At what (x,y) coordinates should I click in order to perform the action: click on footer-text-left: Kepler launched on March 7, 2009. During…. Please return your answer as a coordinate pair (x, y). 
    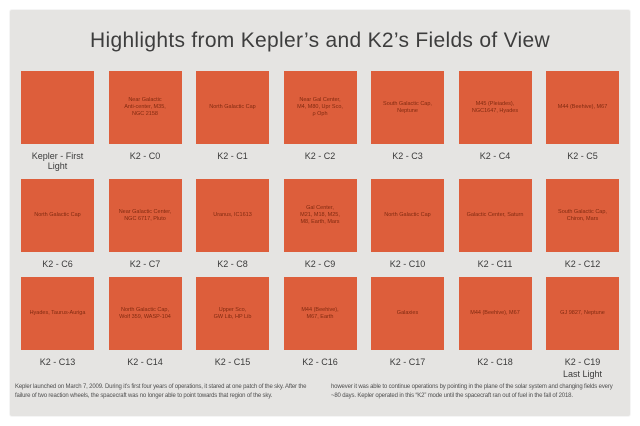
    Looking at the image, I should click on (161, 391).